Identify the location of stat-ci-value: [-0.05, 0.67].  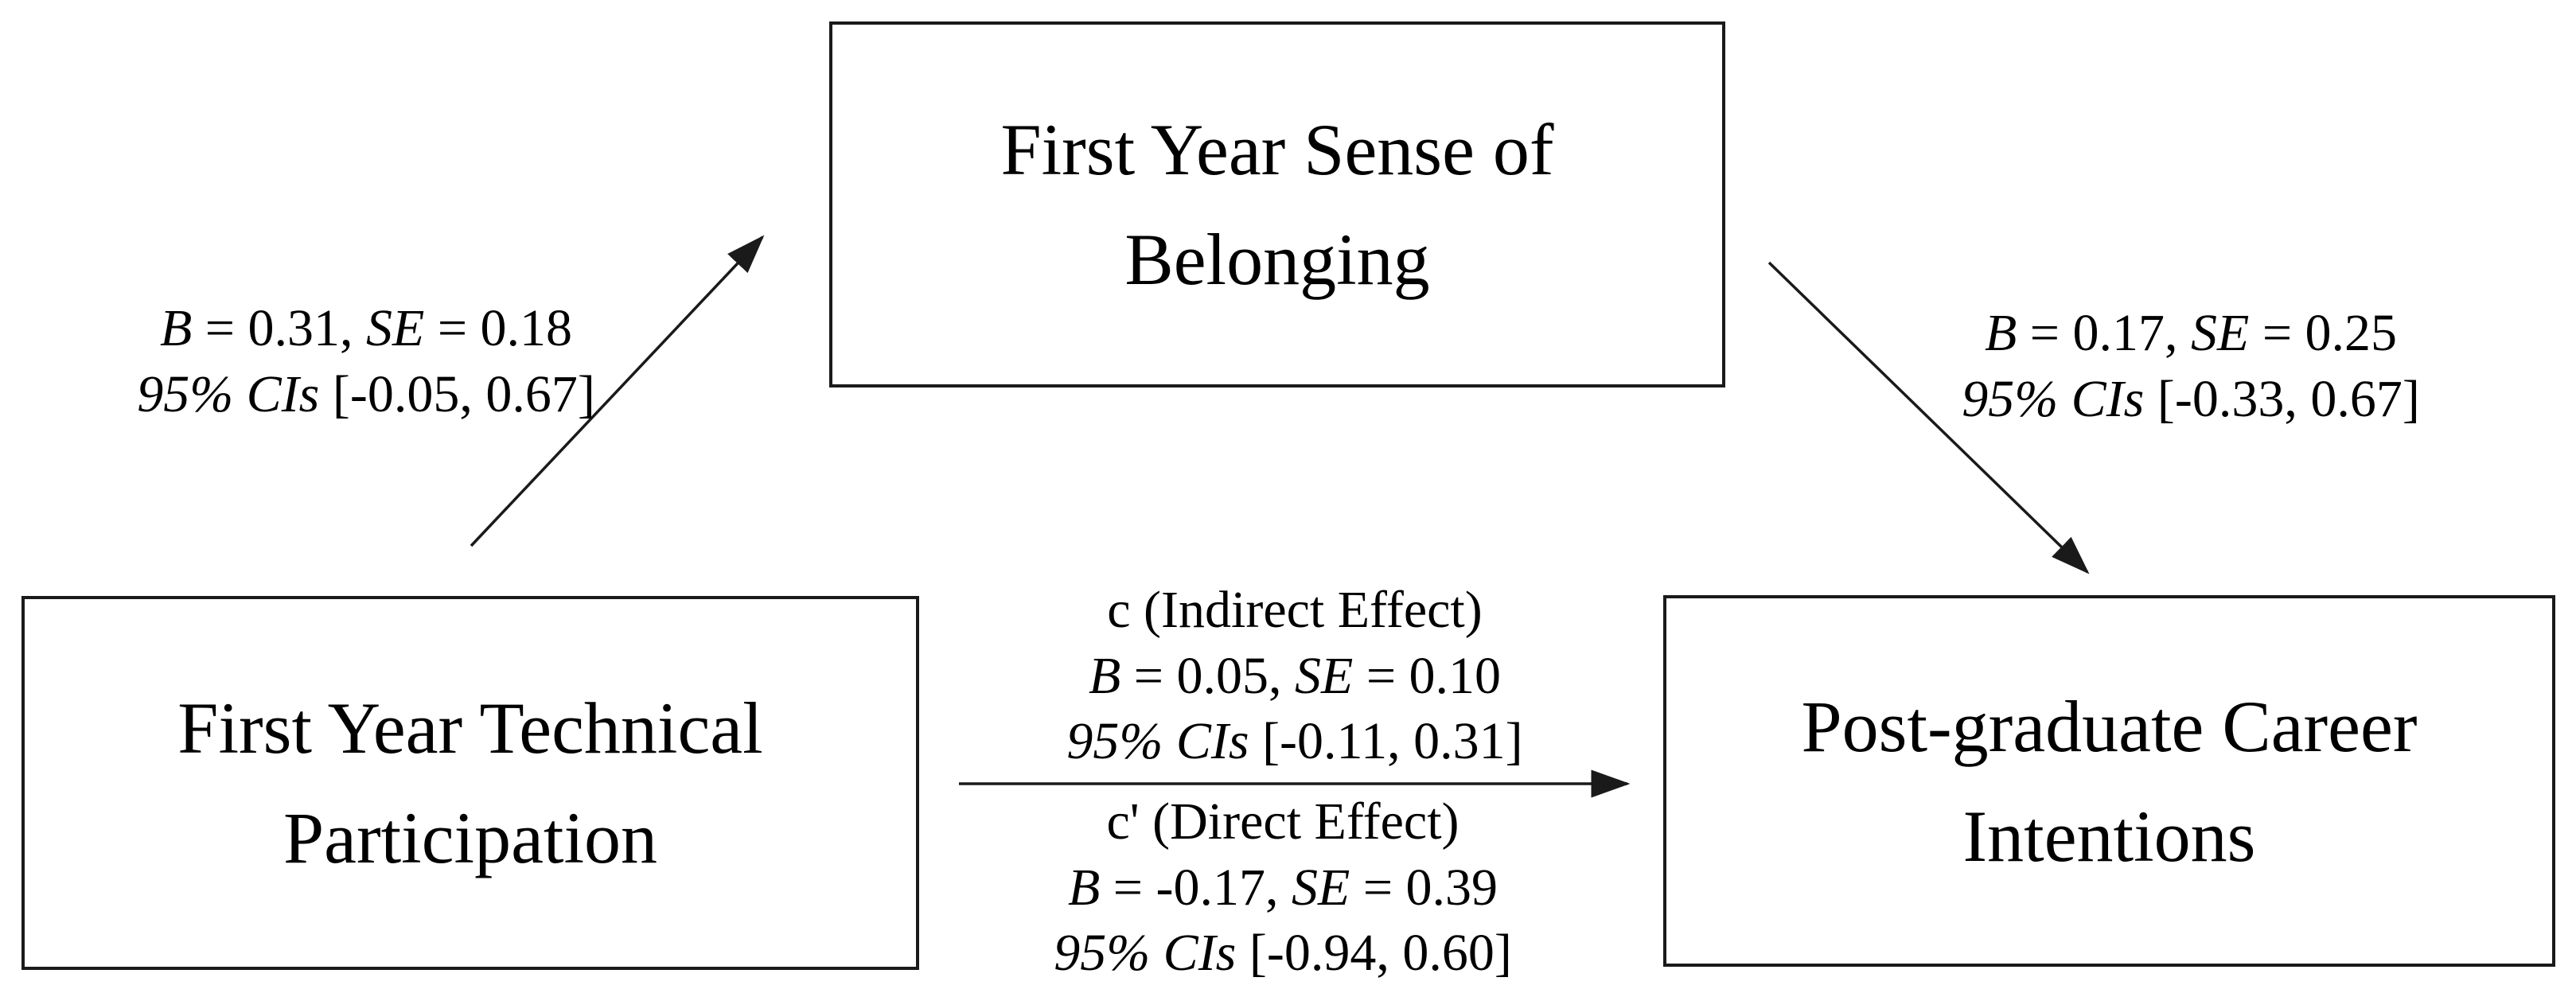
(457, 393).